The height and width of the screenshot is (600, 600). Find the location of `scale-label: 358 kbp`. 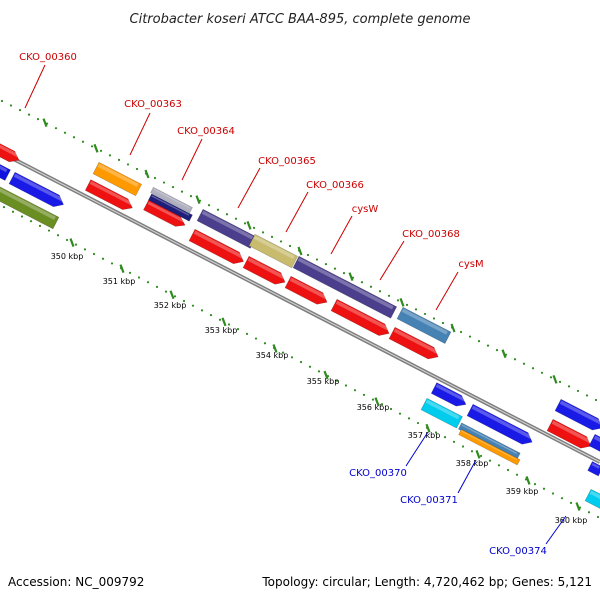

scale-label: 358 kbp is located at coordinates (472, 463).